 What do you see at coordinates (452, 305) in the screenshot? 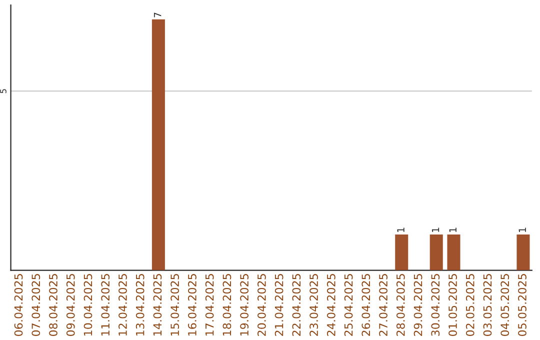
I see `x-tick-label: 01.05.2025` at bounding box center [452, 305].